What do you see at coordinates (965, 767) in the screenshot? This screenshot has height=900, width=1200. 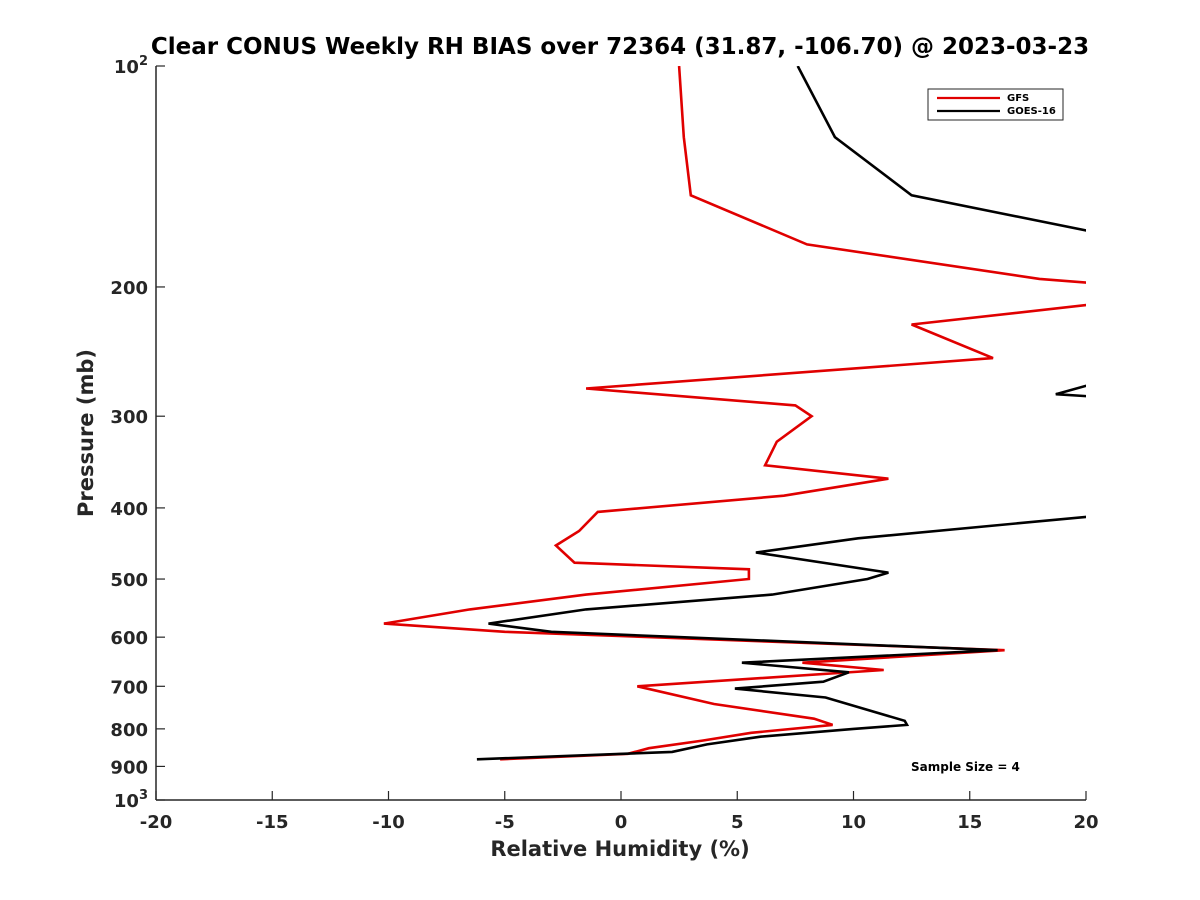 I see `sample-size-annotation: Sample Size = 4` at bounding box center [965, 767].